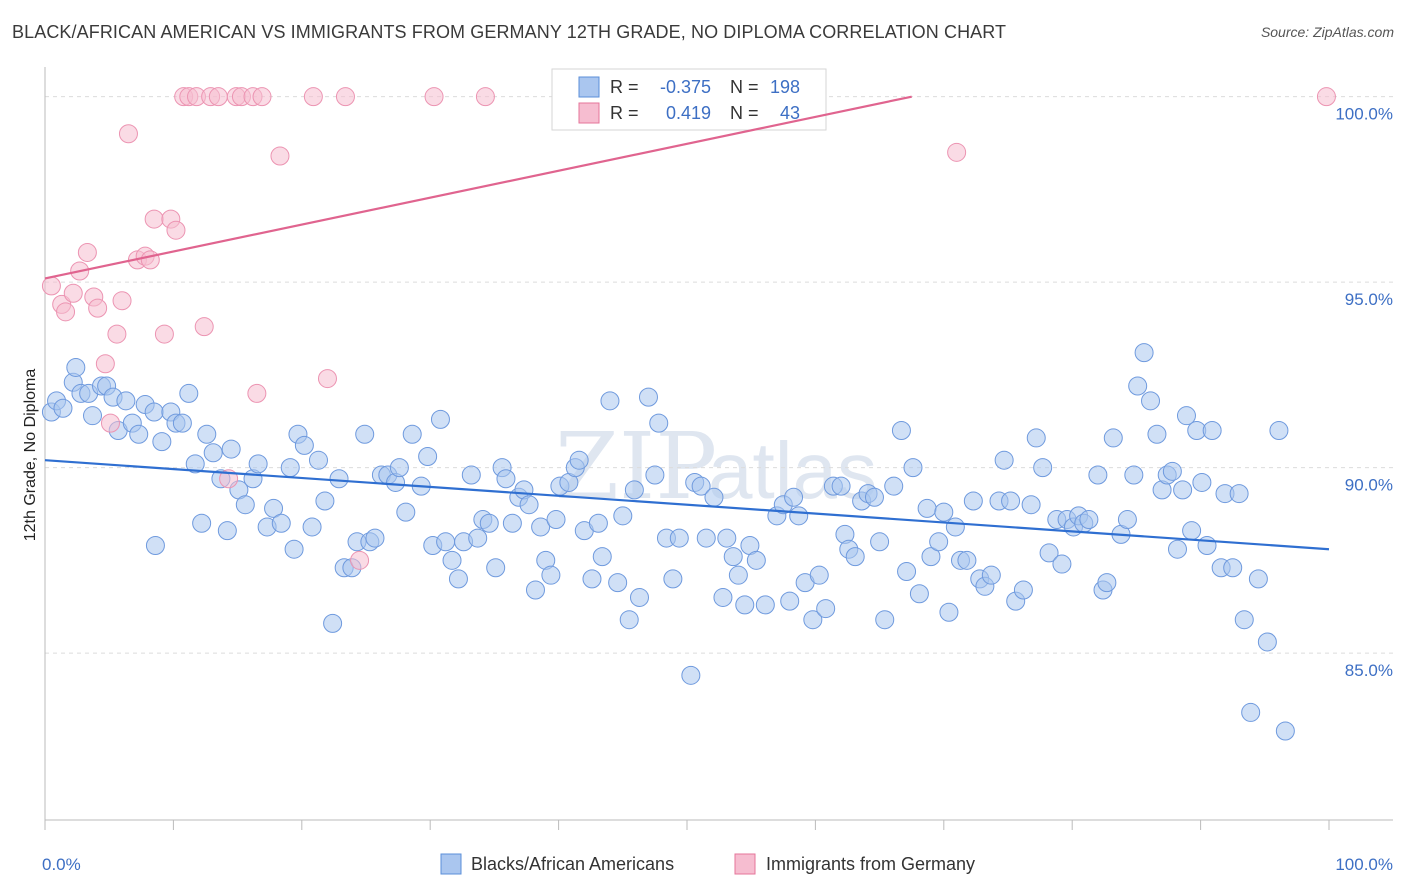 This screenshot has width=1406, height=892. Describe the element at coordinates (870, 864) in the screenshot. I see `legend-bottom-label-pink: Immigrants from Germany` at that location.